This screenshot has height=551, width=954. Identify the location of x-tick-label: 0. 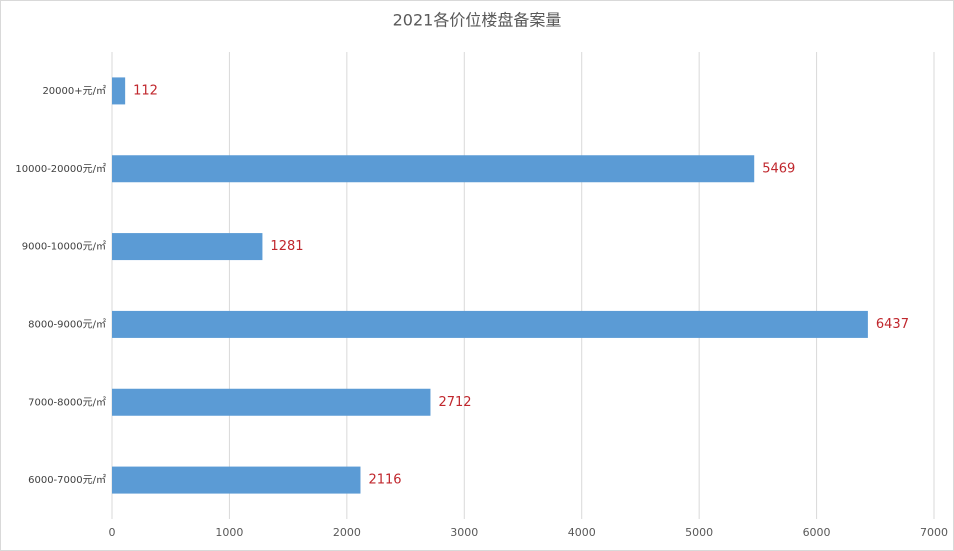
(112, 532).